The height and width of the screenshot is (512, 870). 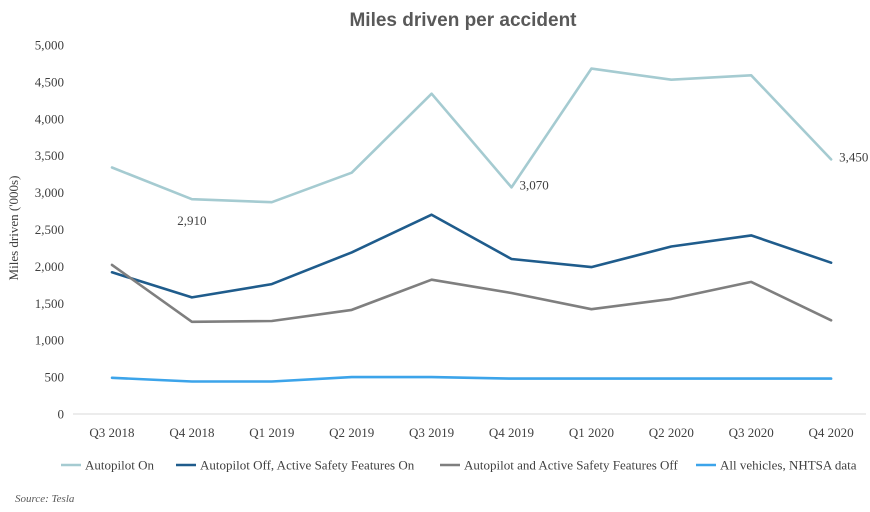 What do you see at coordinates (511, 432) in the screenshot?
I see `x-tick-label: Q4 2019` at bounding box center [511, 432].